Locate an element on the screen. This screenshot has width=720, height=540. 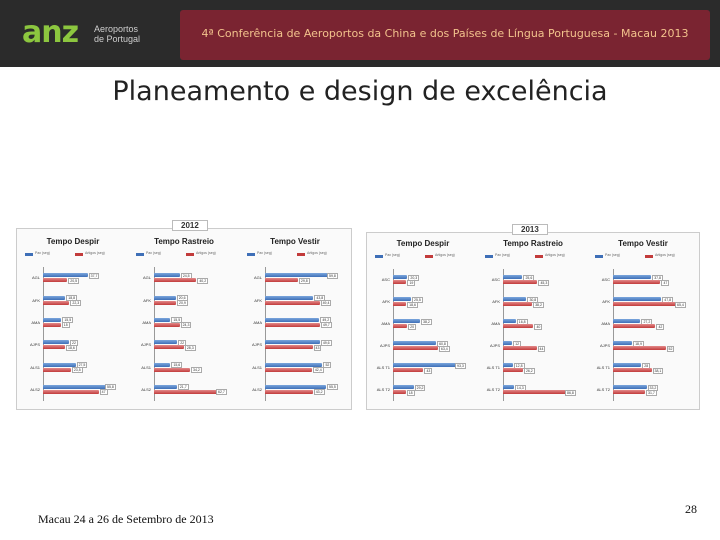
data-label: 38,2 is located at coordinates (426, 321).